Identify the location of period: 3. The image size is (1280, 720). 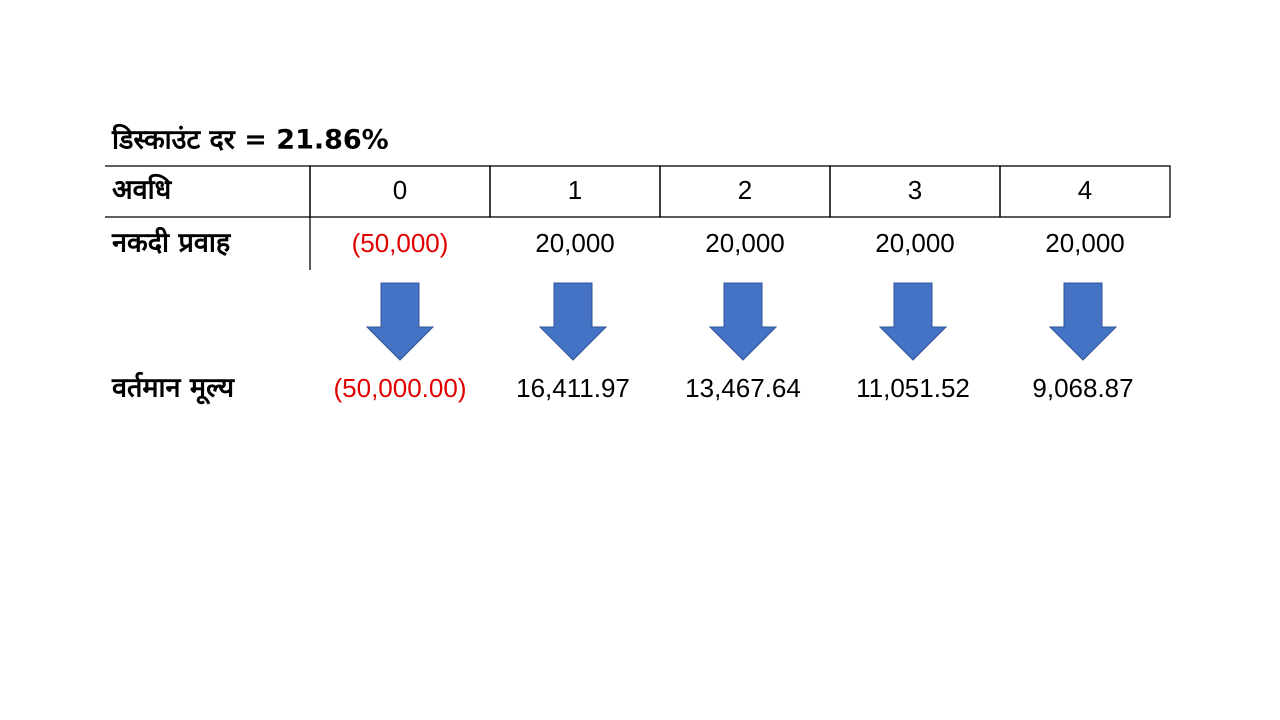
(915, 190).